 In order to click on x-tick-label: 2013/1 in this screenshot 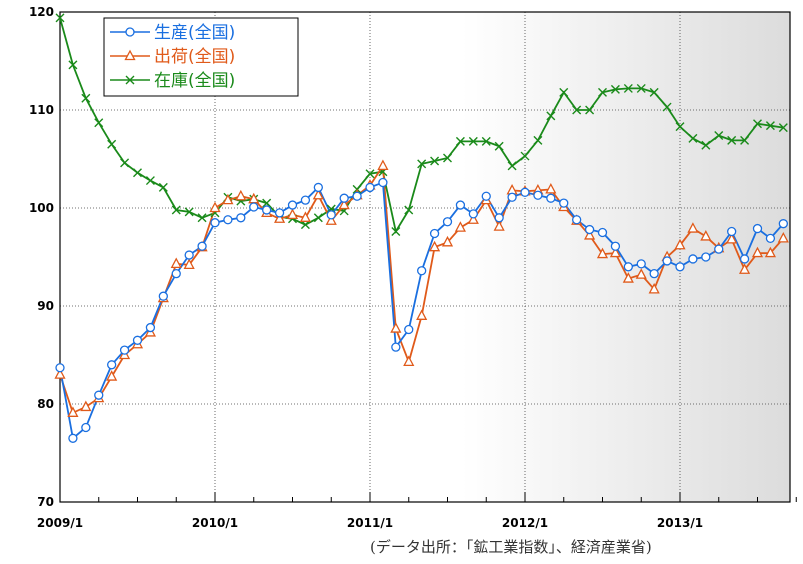, I will do `click(680, 523)`.